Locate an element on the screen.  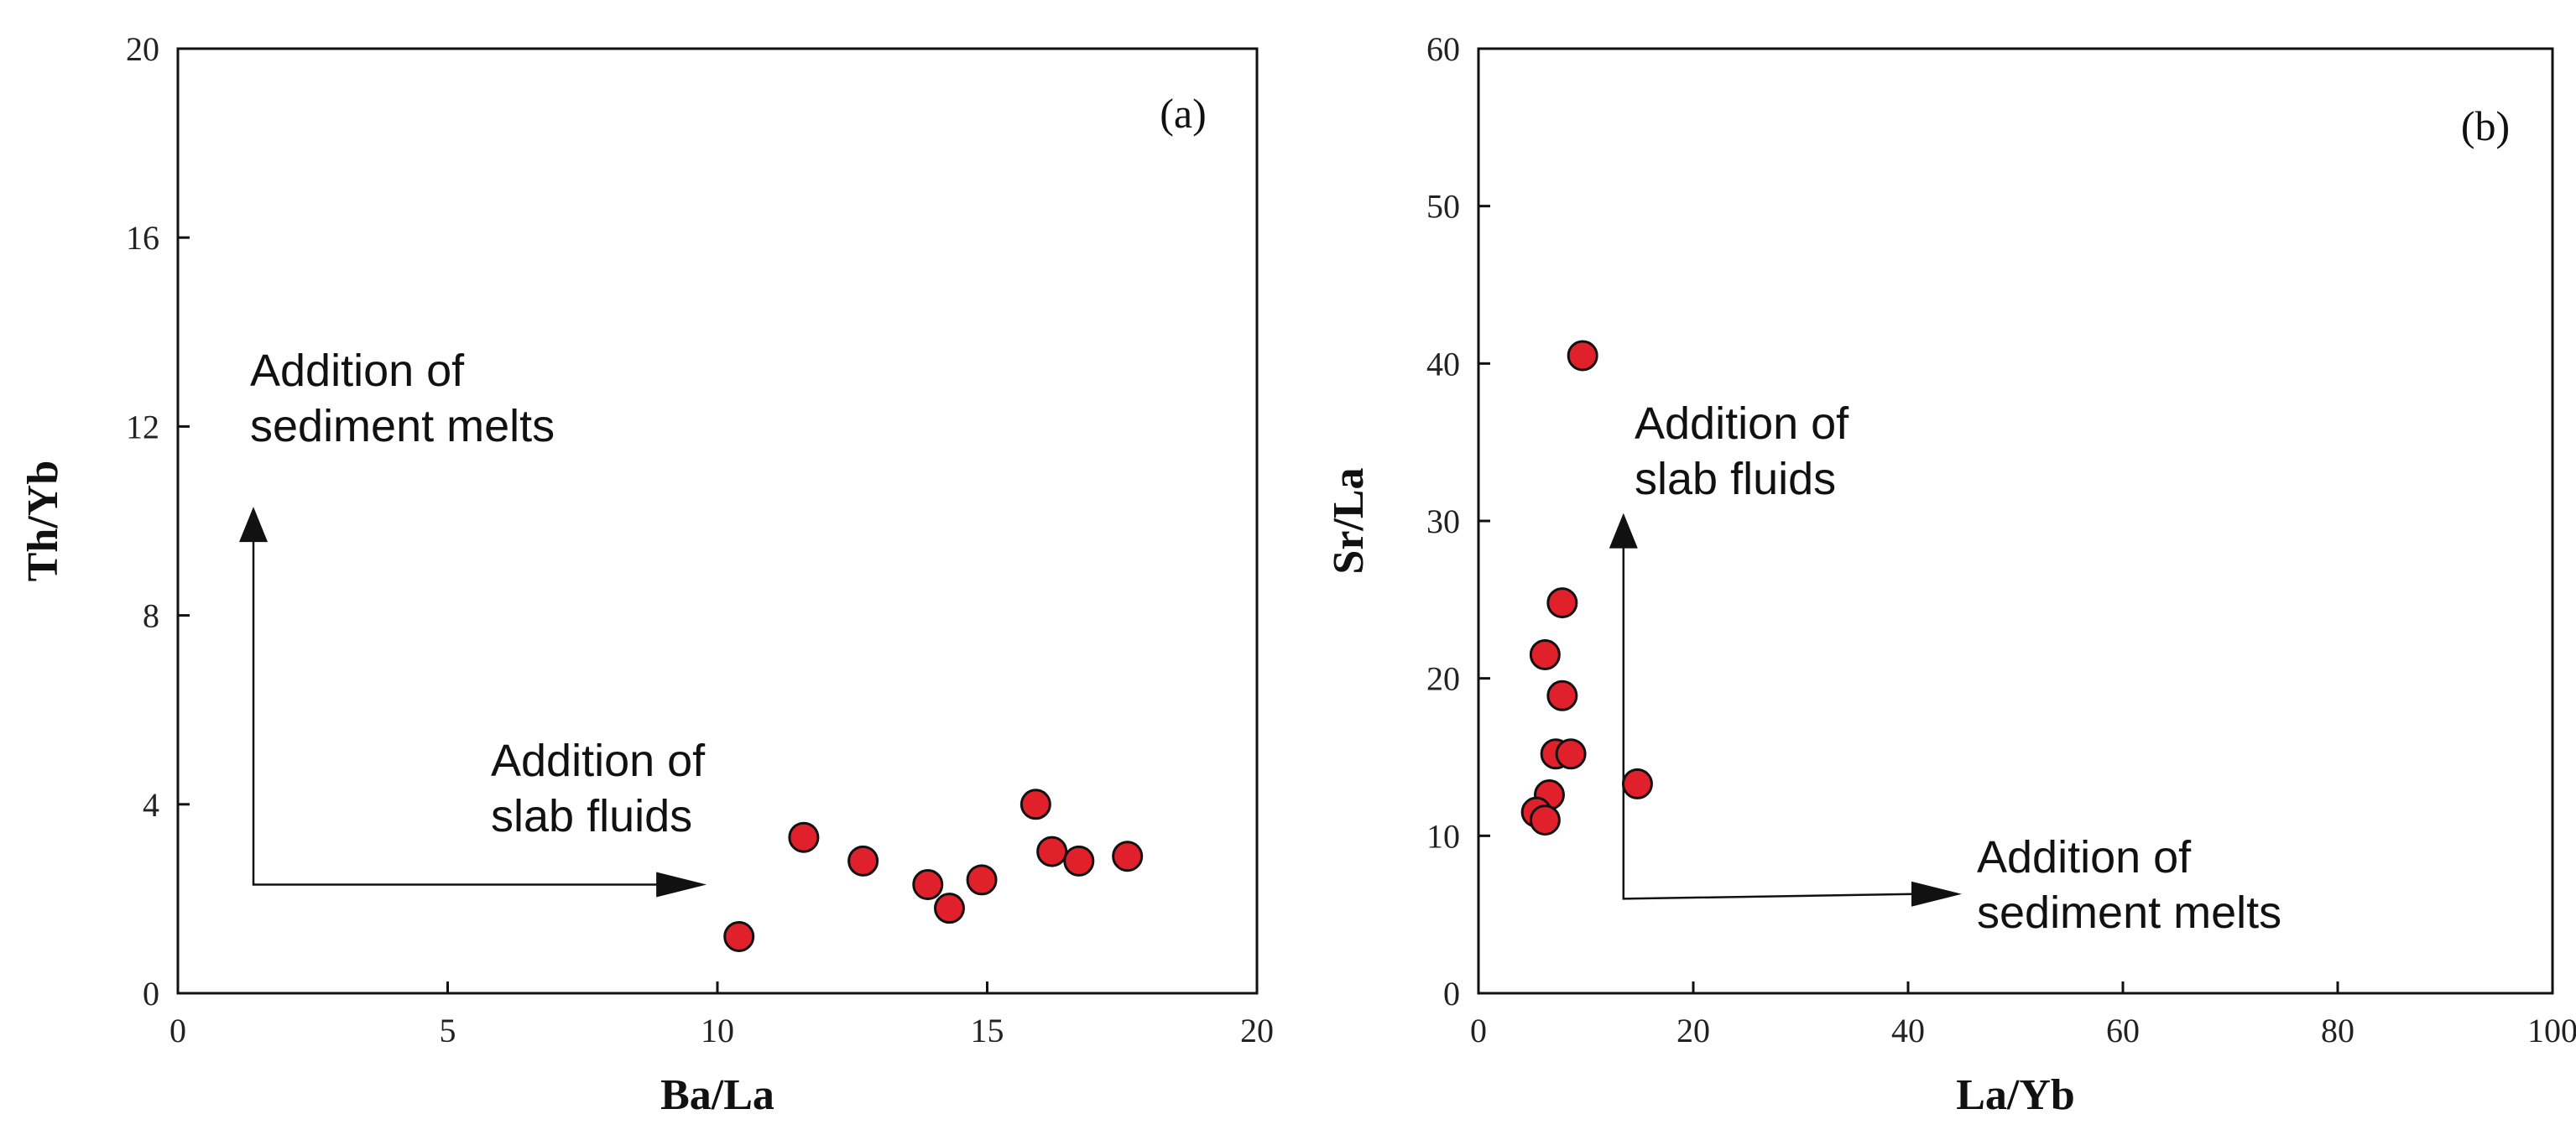
arrow-head-up-a is located at coordinates (254, 525).